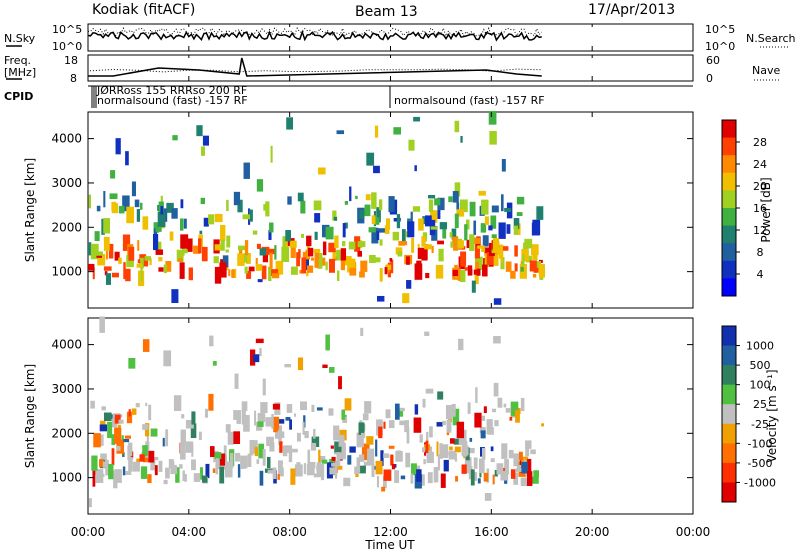  What do you see at coordinates (66, 139) in the screenshot?
I see `y-tick-label: 4000` at bounding box center [66, 139].